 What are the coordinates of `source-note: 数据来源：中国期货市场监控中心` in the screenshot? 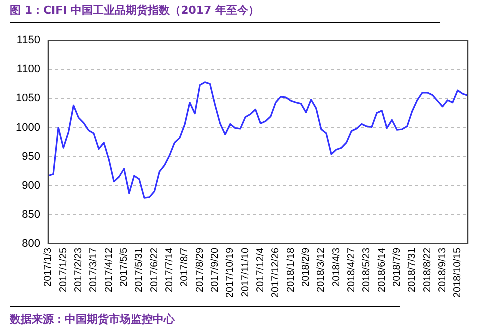 It's located at (93, 319).